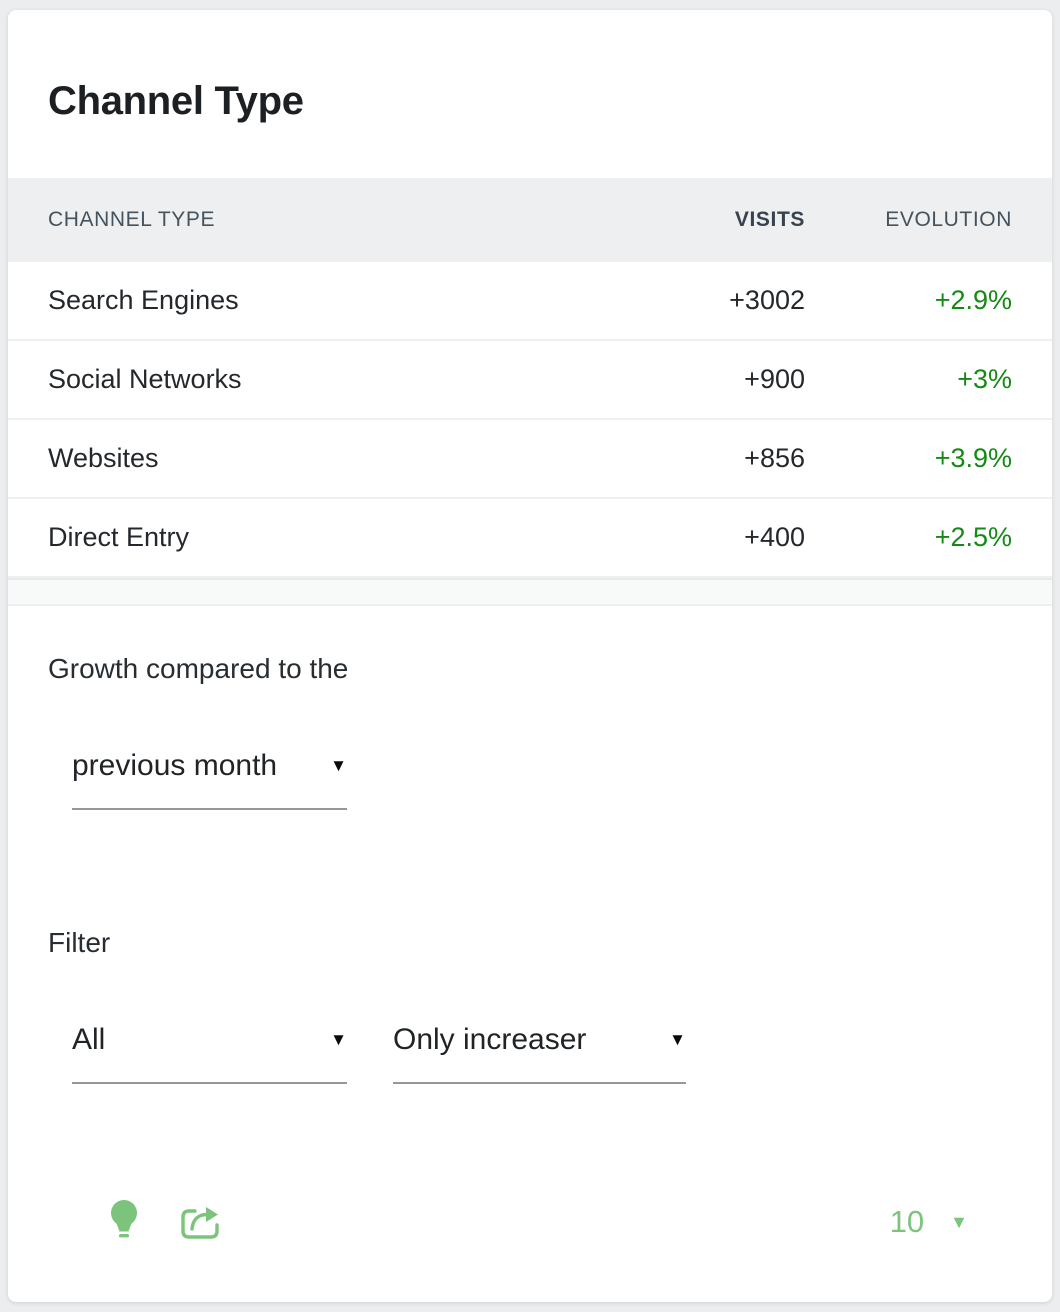 The height and width of the screenshot is (1312, 1060). I want to click on filter-label: Filter, so click(79, 942).